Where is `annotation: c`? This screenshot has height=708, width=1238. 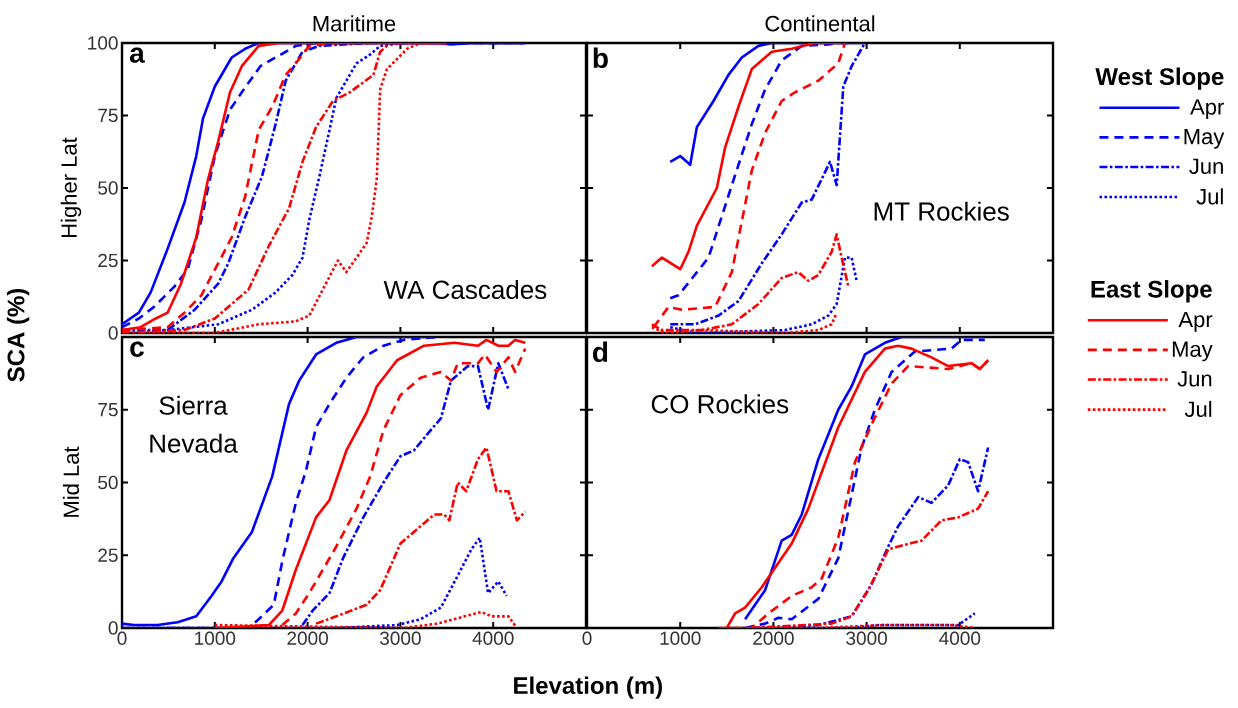
annotation: c is located at coordinates (137, 349).